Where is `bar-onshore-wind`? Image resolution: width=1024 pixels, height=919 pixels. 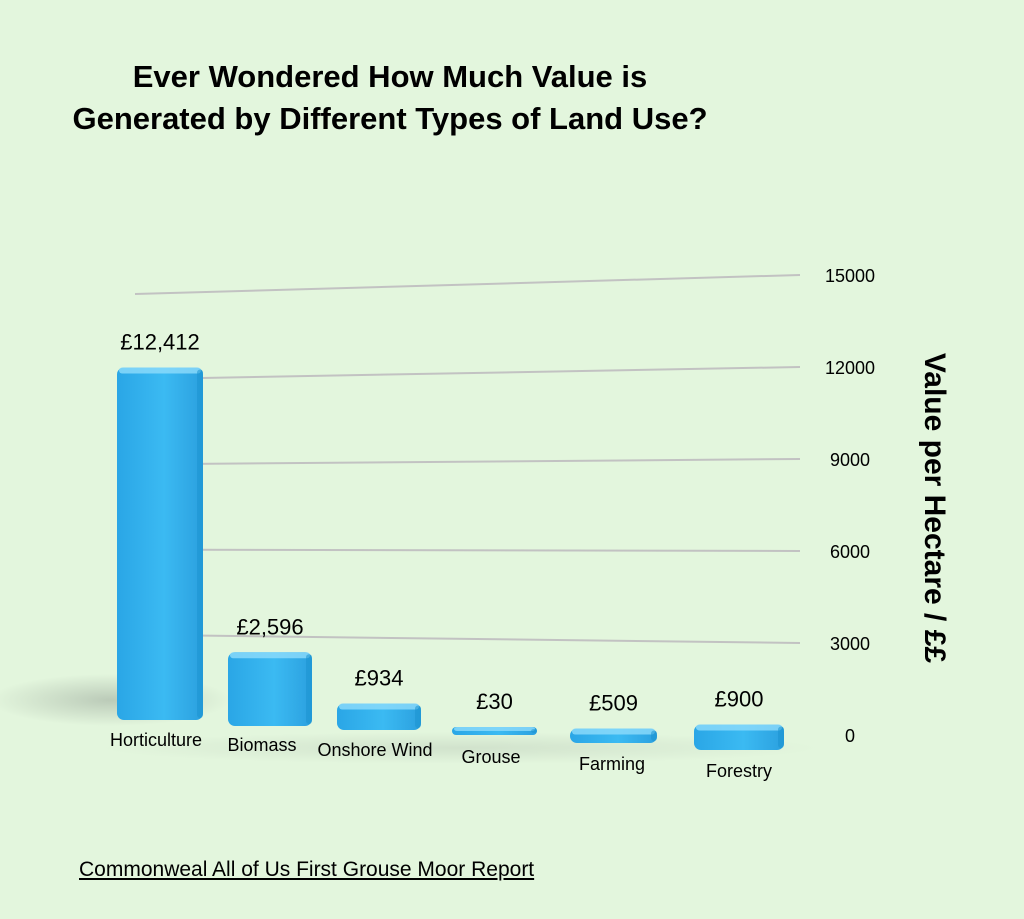
bar-onshore-wind is located at coordinates (379, 716).